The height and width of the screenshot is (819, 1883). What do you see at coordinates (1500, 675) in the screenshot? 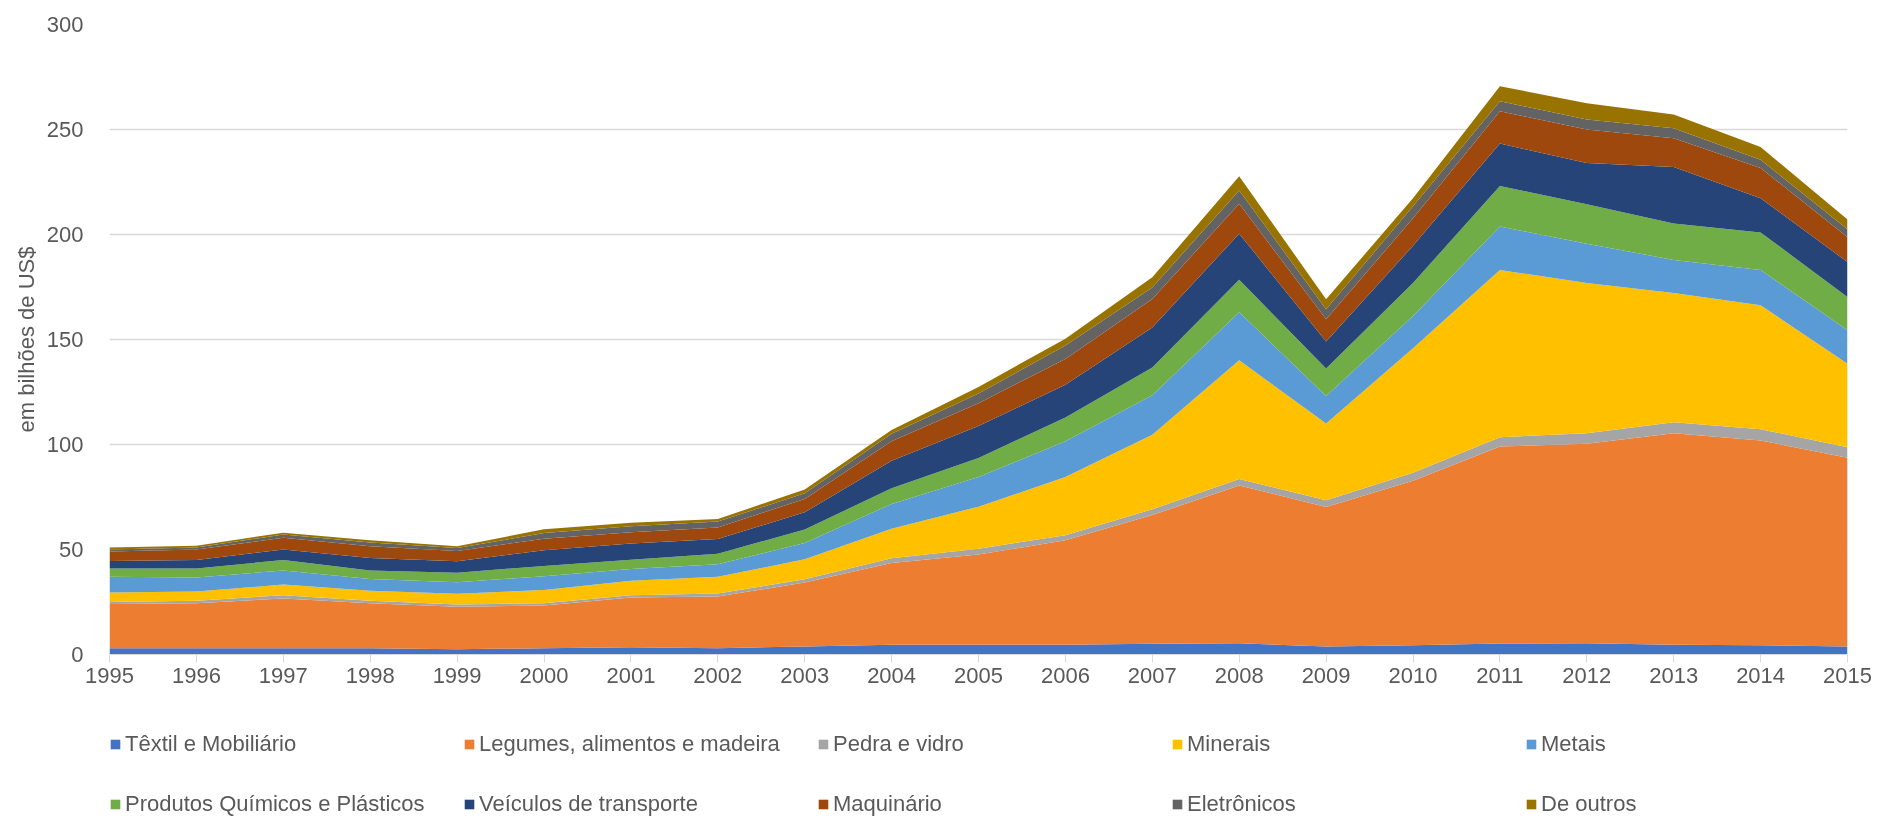
I see `x-tick-label: 2011` at bounding box center [1500, 675].